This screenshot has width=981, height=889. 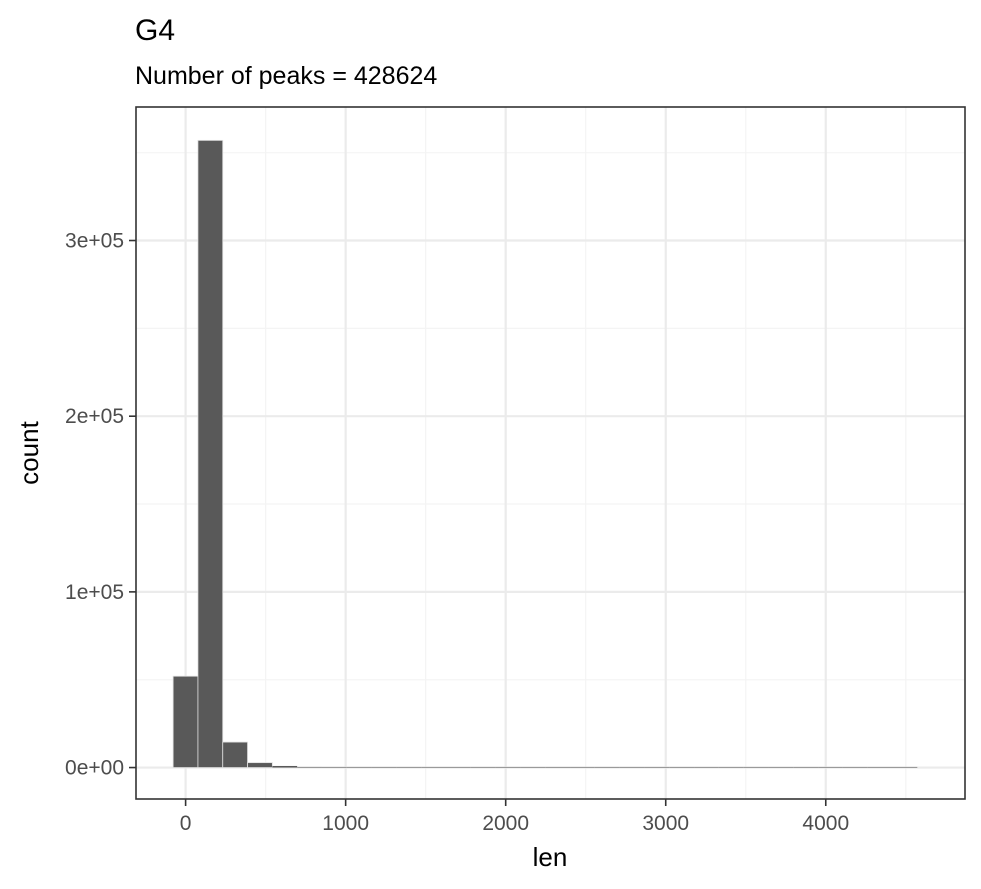 I want to click on x-tick-label: 4000, so click(x=825, y=823).